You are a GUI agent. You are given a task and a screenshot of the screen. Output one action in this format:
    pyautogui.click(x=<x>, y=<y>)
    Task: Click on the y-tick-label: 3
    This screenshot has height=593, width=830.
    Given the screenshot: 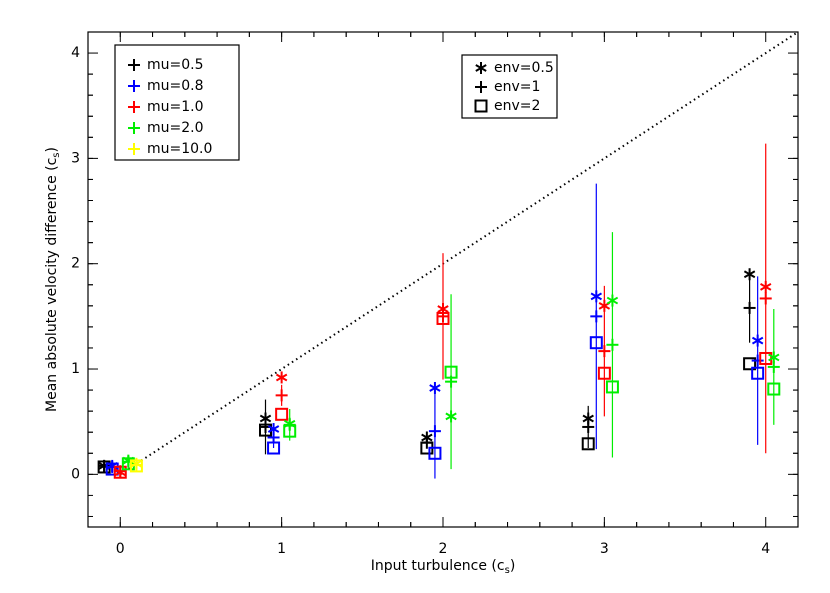 What is the action you would take?
    pyautogui.click(x=75, y=158)
    